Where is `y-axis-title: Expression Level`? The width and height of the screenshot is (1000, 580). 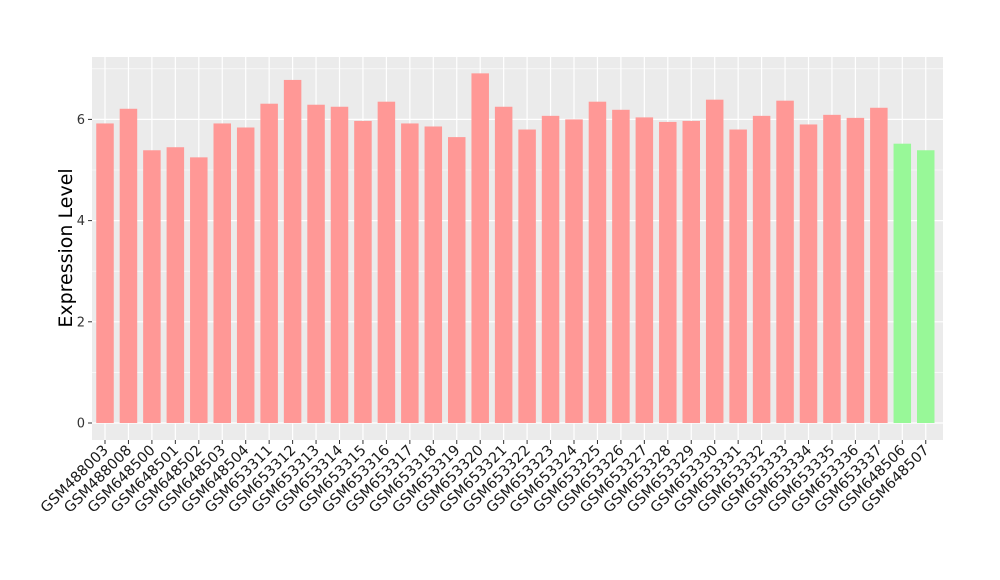 y-axis-title: Expression Level is located at coordinates (66, 247).